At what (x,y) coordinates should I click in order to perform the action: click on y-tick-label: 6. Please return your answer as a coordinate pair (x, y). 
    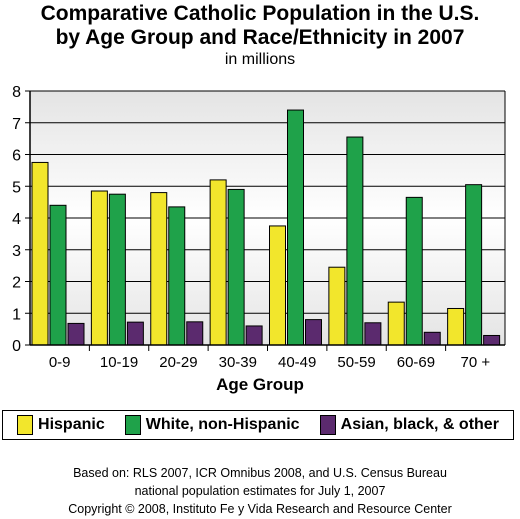
    Looking at the image, I should click on (16, 156).